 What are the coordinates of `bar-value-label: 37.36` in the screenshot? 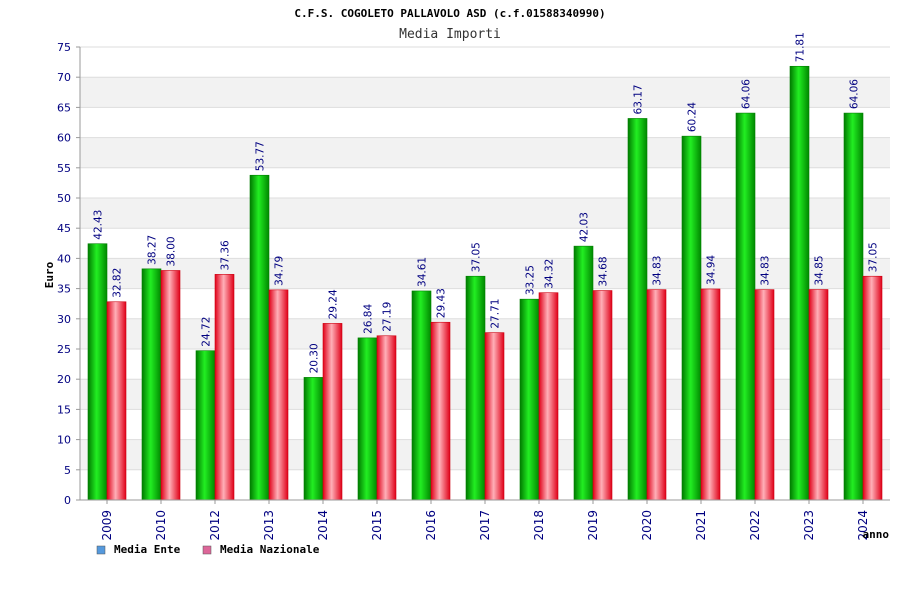 It's located at (226, 255).